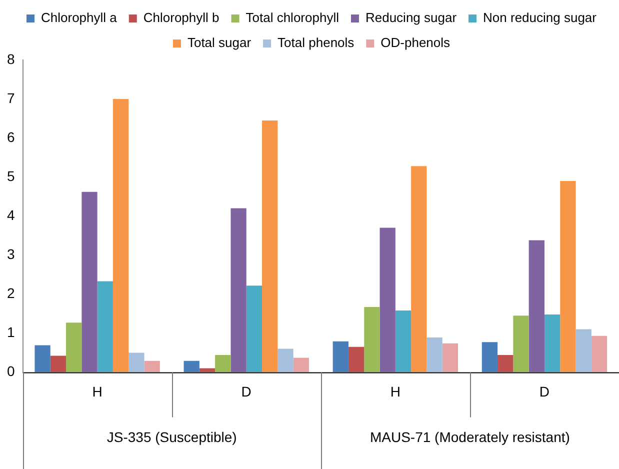 The height and width of the screenshot is (469, 619). What do you see at coordinates (181, 18) in the screenshot?
I see `legend-label: Chlorophyll b` at bounding box center [181, 18].